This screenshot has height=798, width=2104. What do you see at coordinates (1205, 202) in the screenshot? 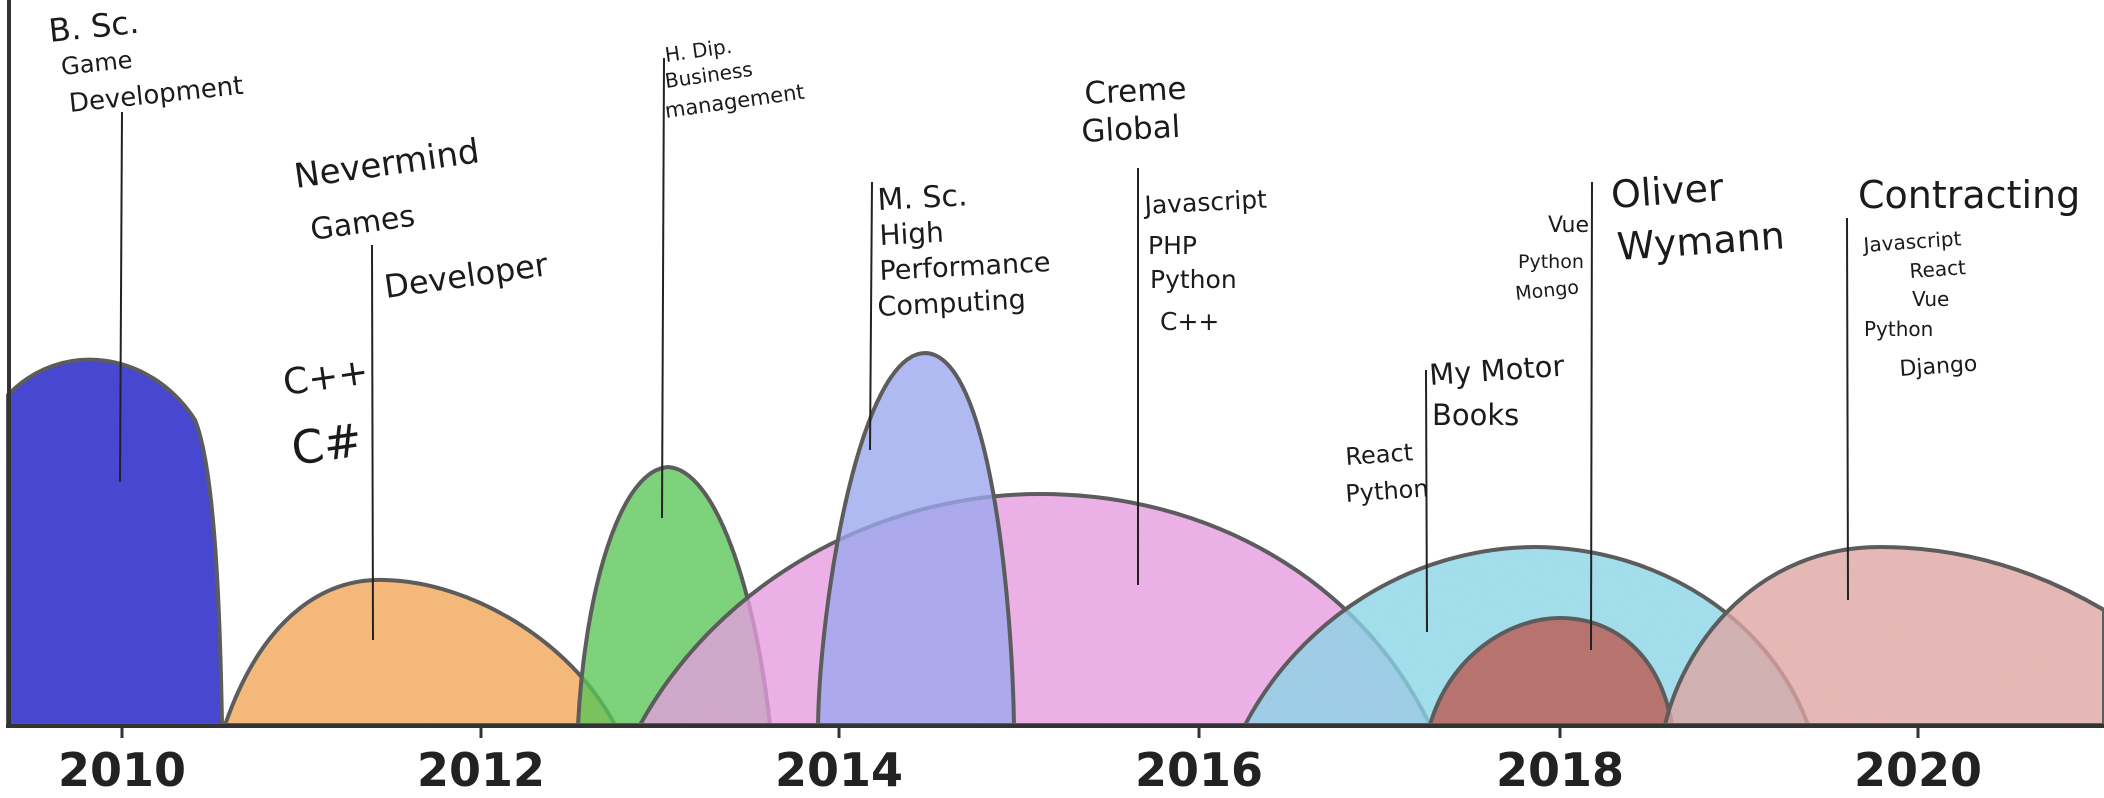
I see `creme-skill-1: Javascript` at bounding box center [1205, 202].